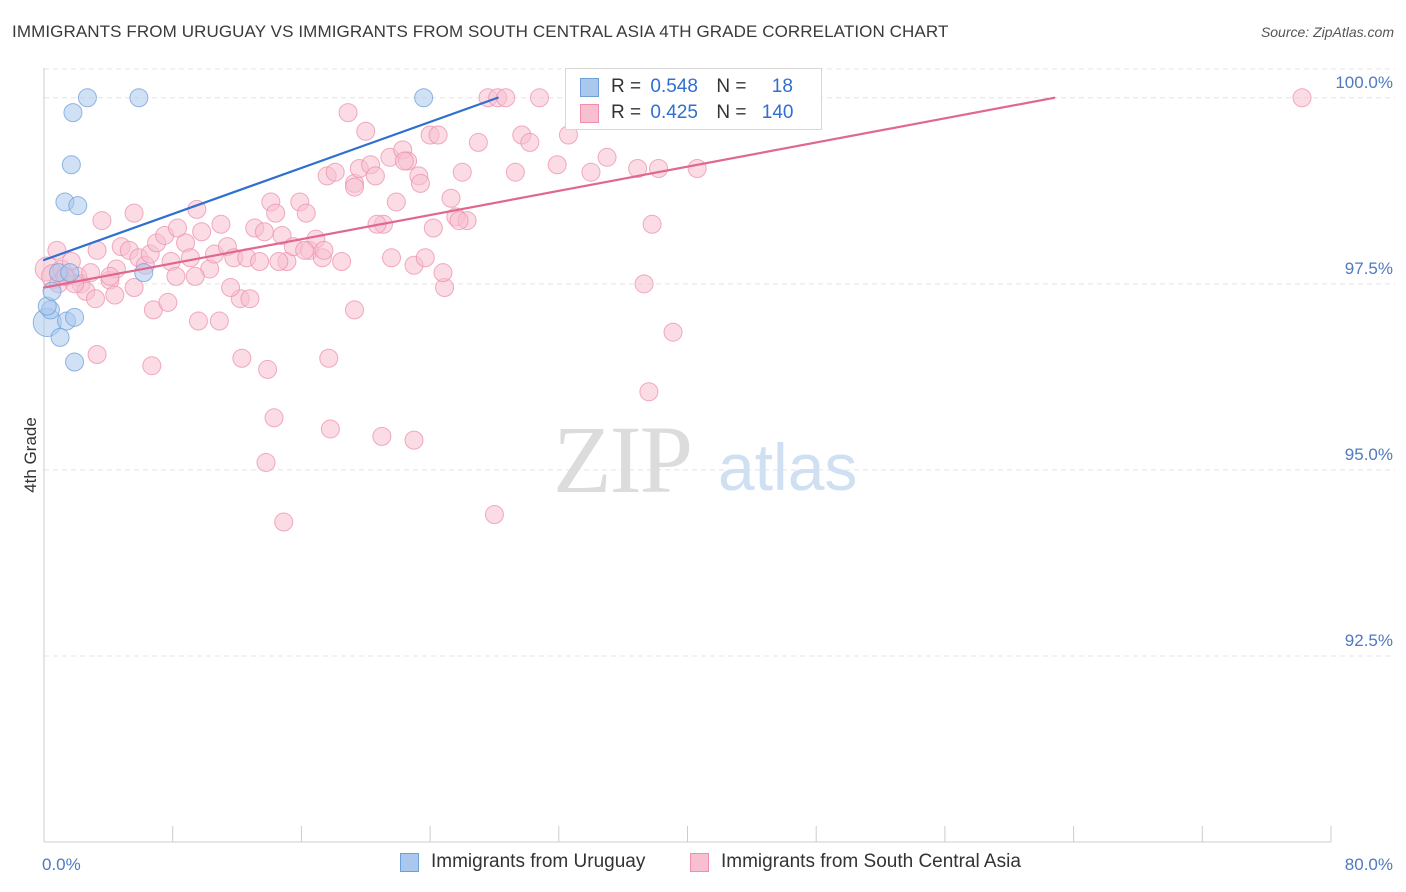 This screenshot has width=1406, height=892. What do you see at coordinates (1369, 640) in the screenshot?
I see `y-tick-label: 92.5%` at bounding box center [1369, 640].